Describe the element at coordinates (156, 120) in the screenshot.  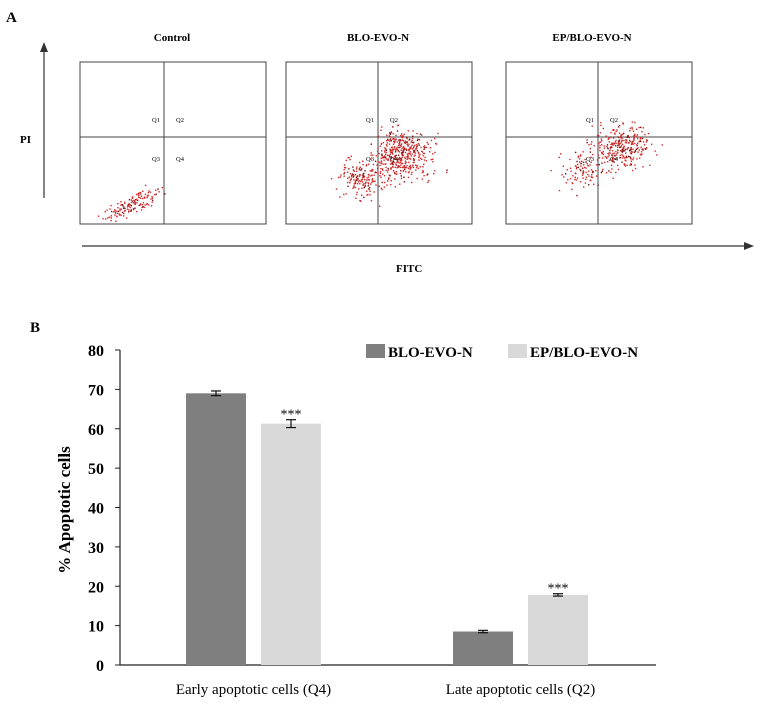
I see `quadrant-label-q1: Q1` at that location.